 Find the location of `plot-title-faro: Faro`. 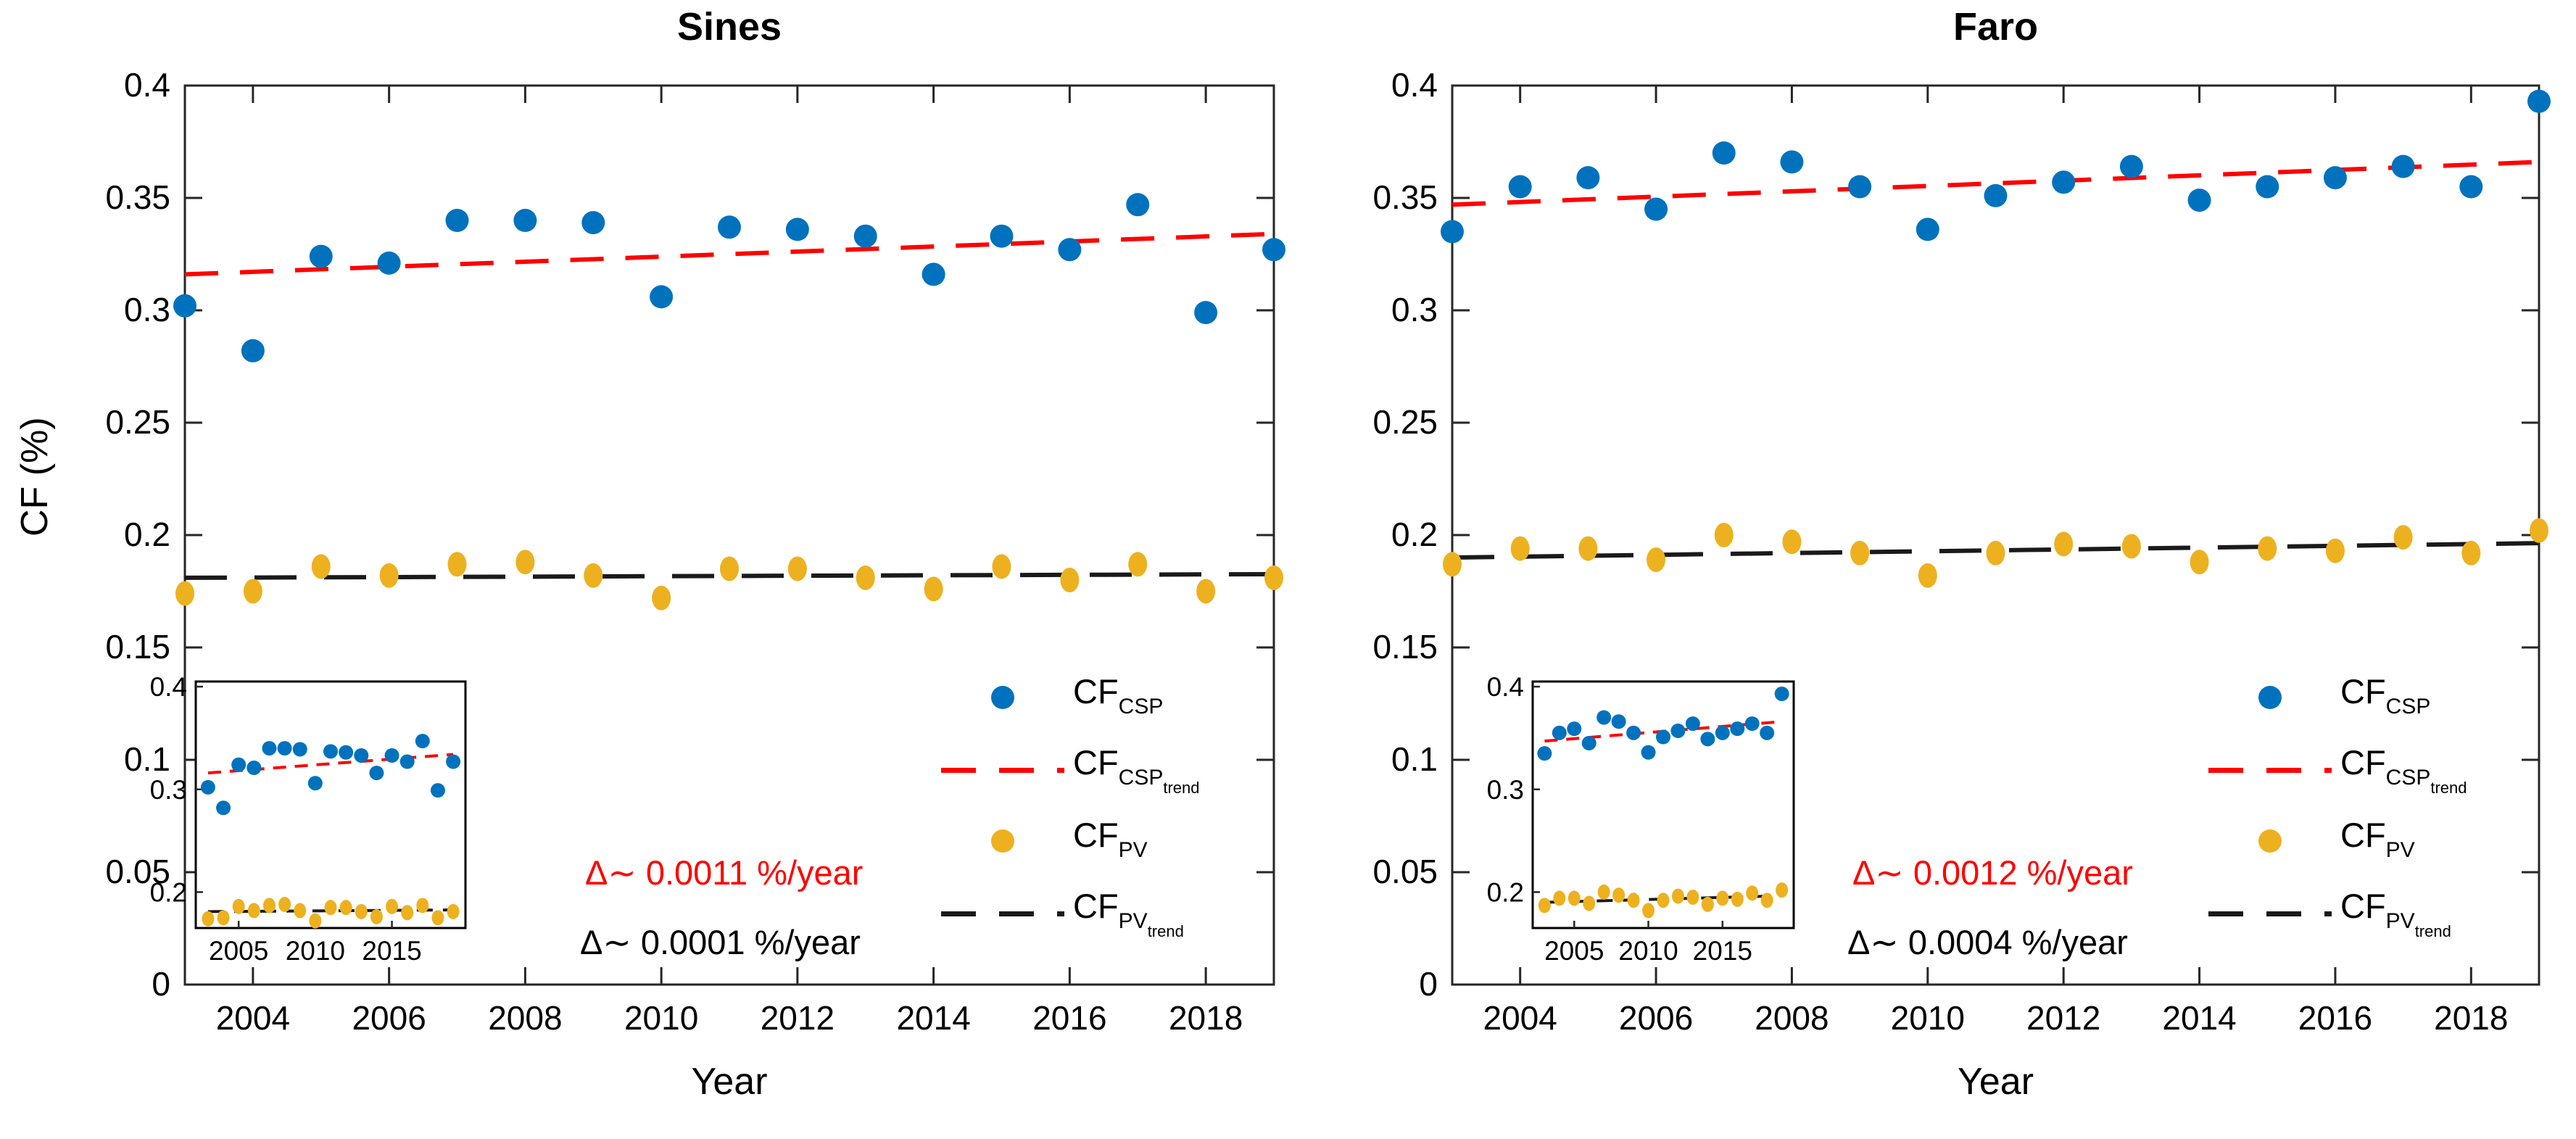

plot-title-faro: Faro is located at coordinates (1996, 27).